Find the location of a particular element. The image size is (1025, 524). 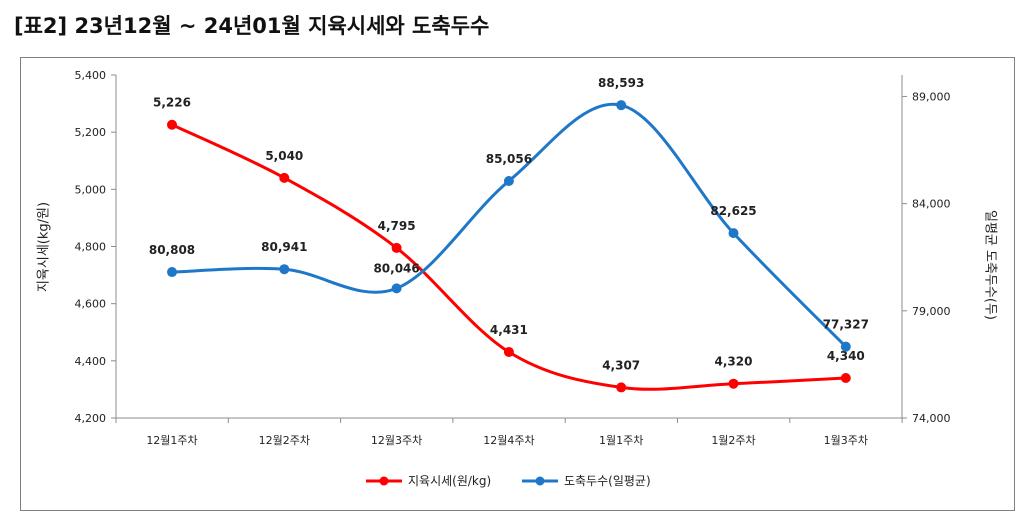

series-2-data-label: 80,046 is located at coordinates (396, 268).